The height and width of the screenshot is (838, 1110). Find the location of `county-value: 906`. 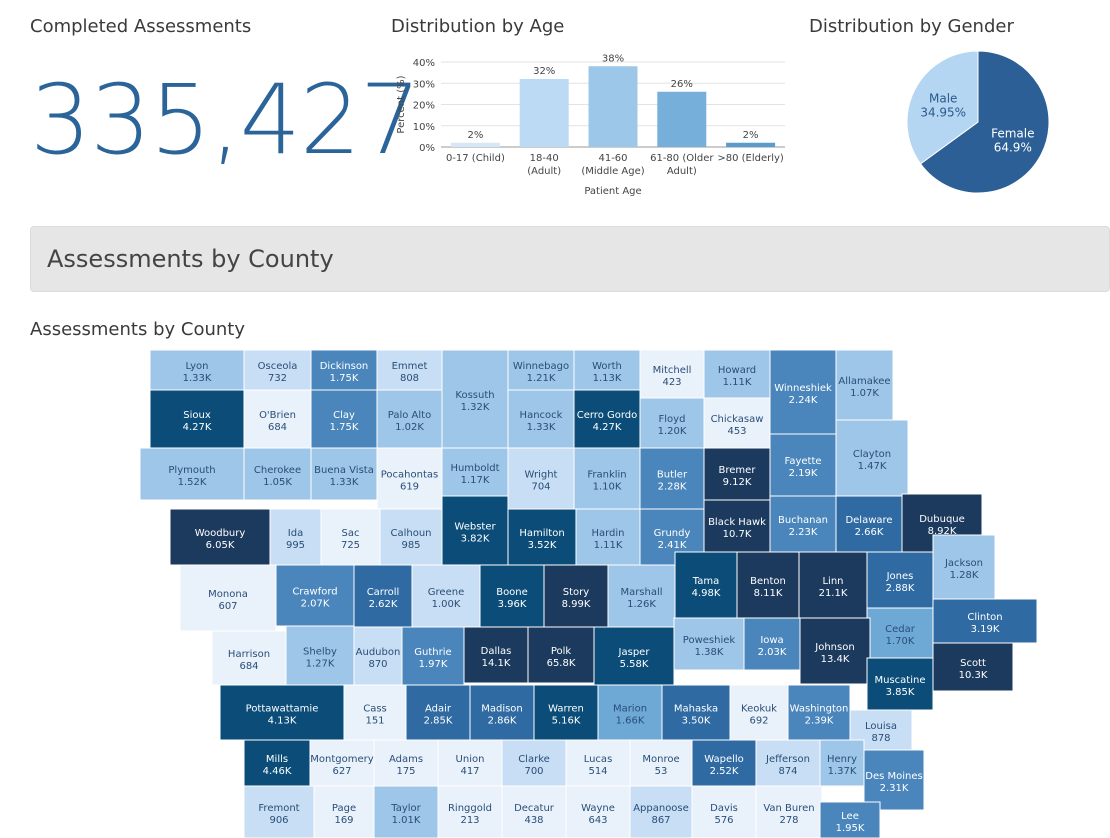

county-value: 906 is located at coordinates (278, 820).